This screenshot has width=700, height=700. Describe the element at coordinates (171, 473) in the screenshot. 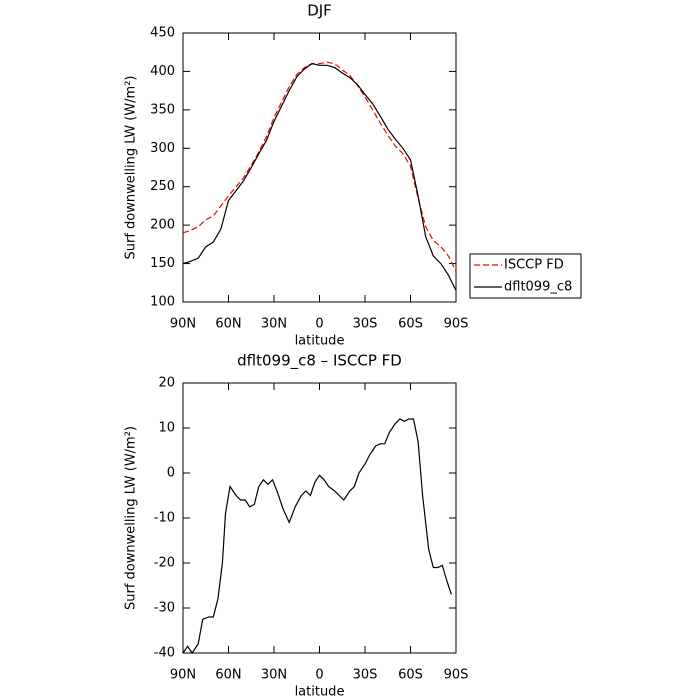

I see `y-tick-label: 0` at that location.